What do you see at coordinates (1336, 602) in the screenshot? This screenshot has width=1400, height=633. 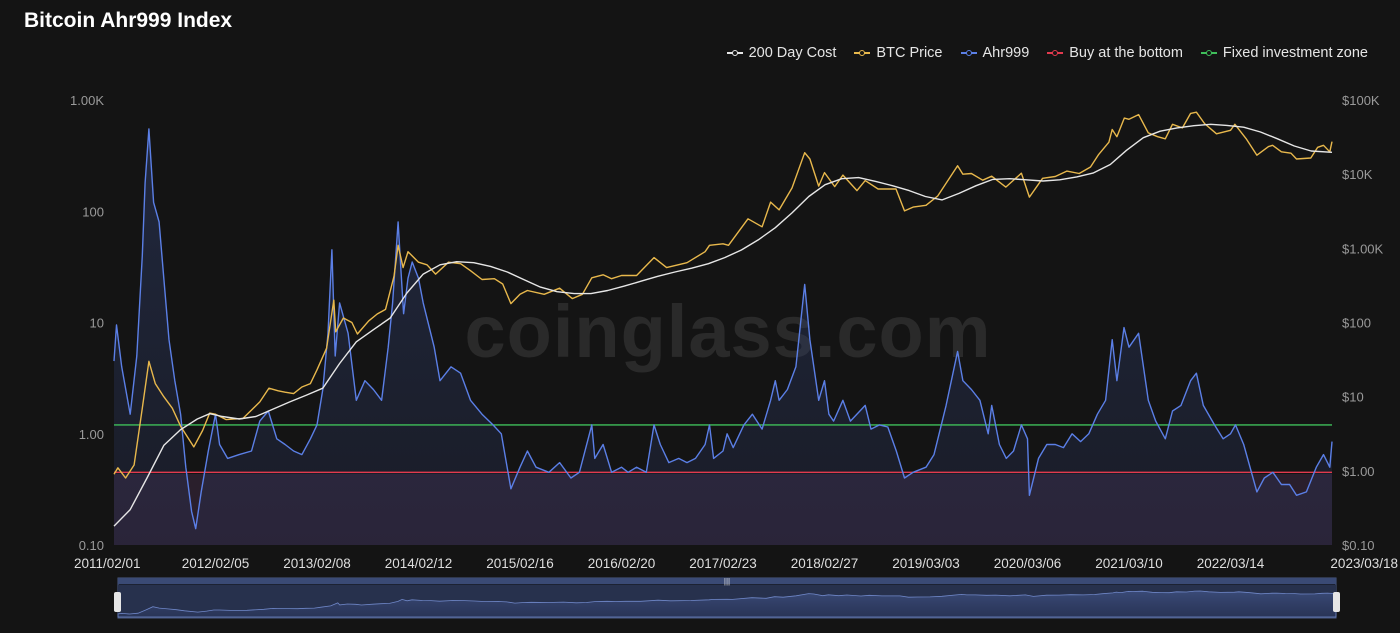 I see `slider-handle-right` at bounding box center [1336, 602].